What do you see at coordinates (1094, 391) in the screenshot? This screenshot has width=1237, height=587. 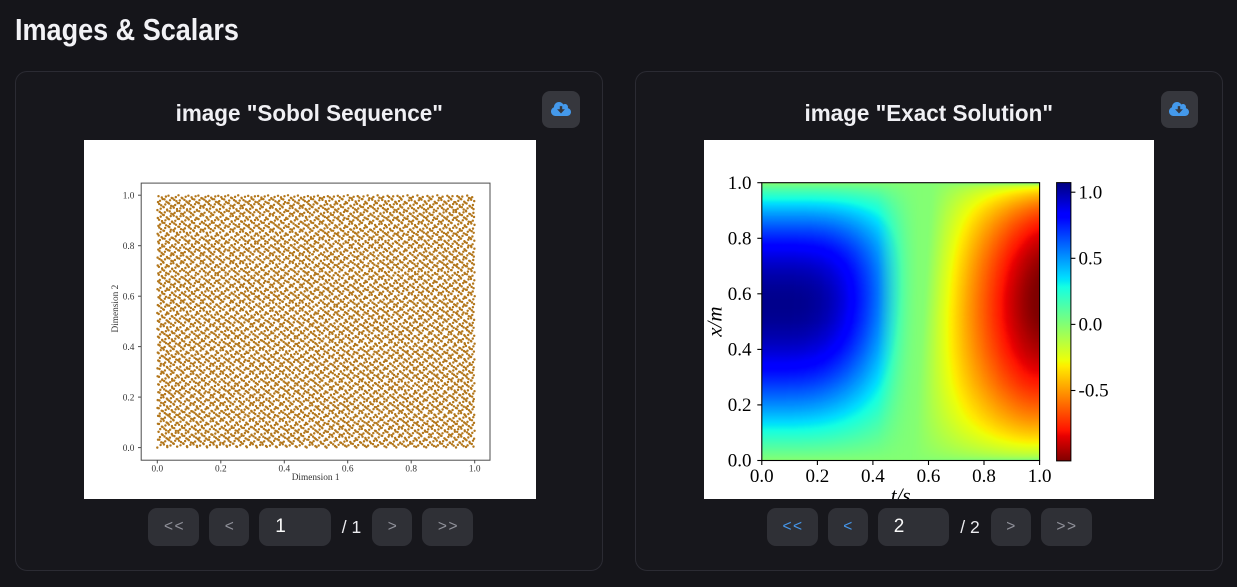 I see `svg-text: -0.5` at bounding box center [1094, 391].